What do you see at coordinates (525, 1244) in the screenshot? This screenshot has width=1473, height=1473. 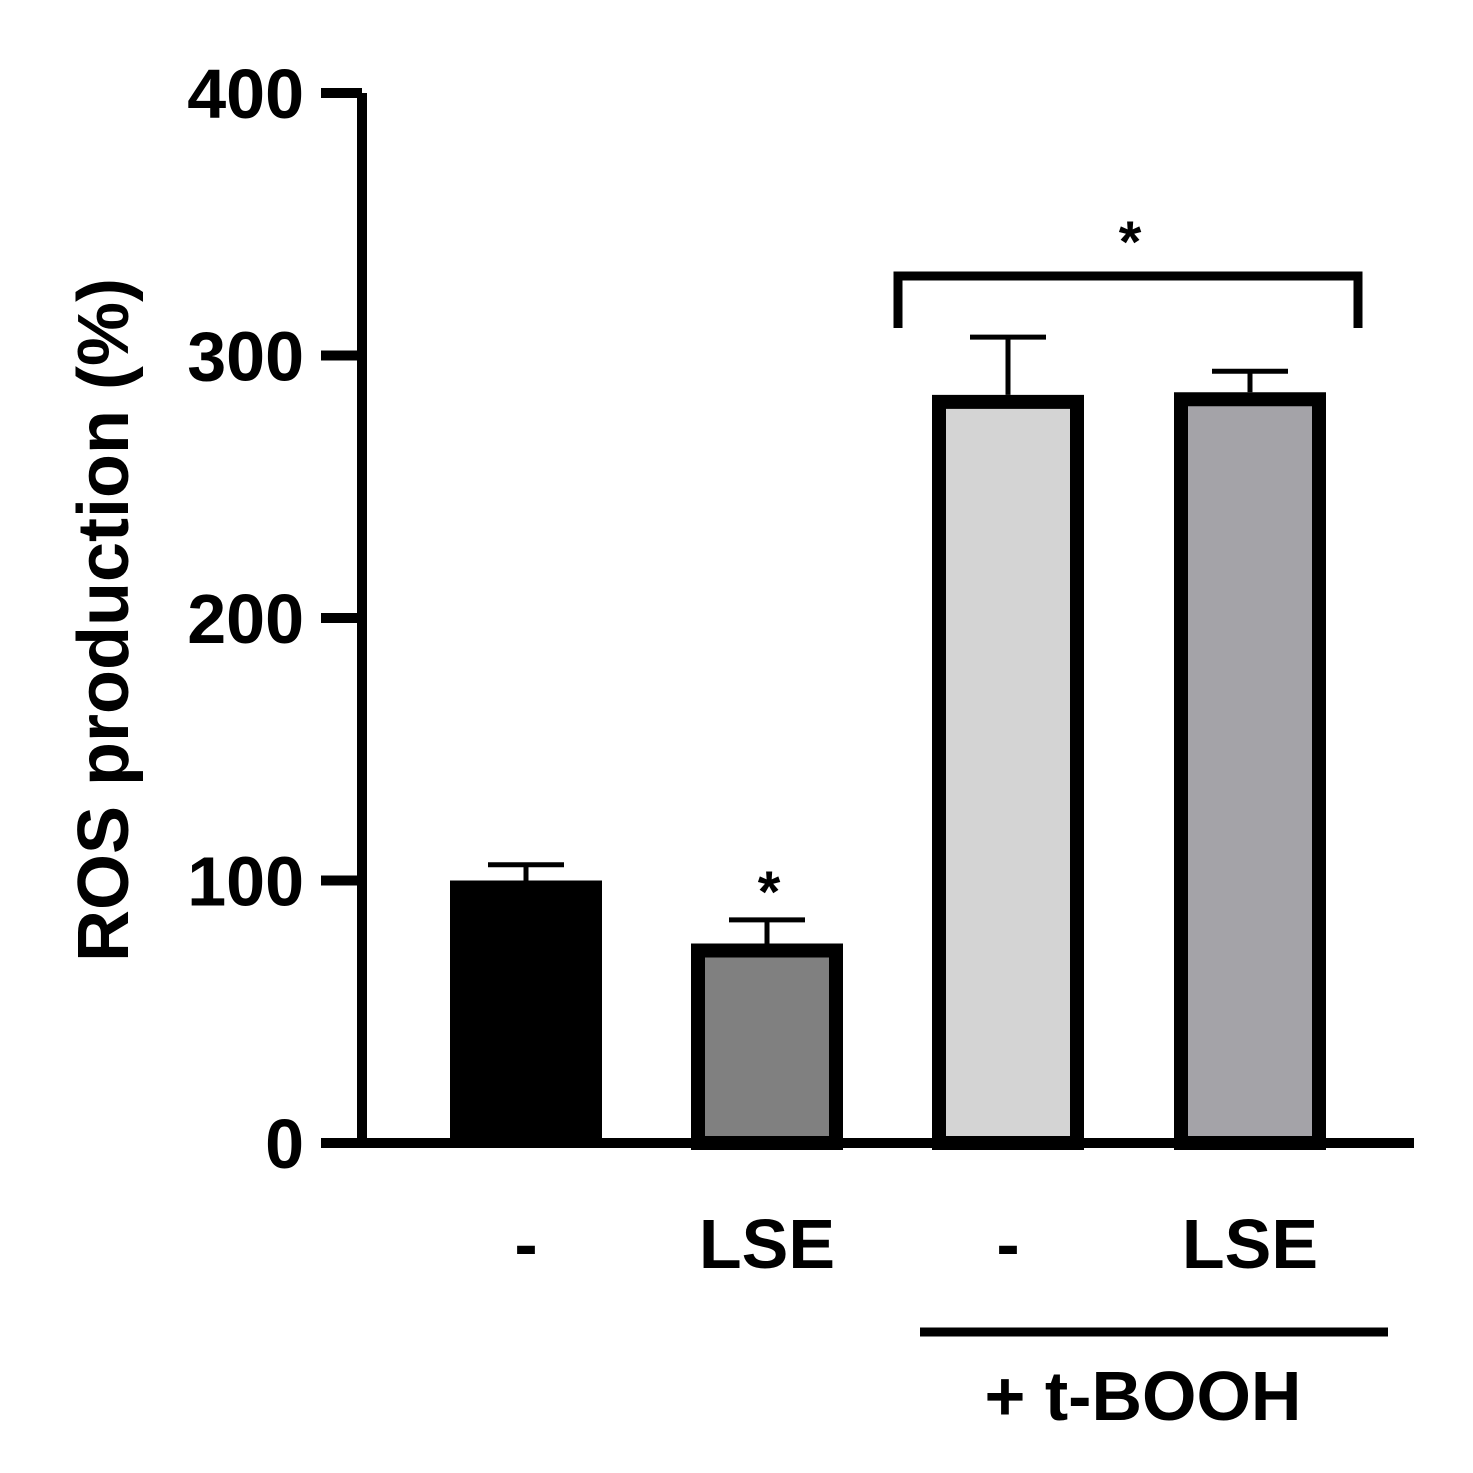 I see `x-category-label-0: -` at bounding box center [525, 1244].